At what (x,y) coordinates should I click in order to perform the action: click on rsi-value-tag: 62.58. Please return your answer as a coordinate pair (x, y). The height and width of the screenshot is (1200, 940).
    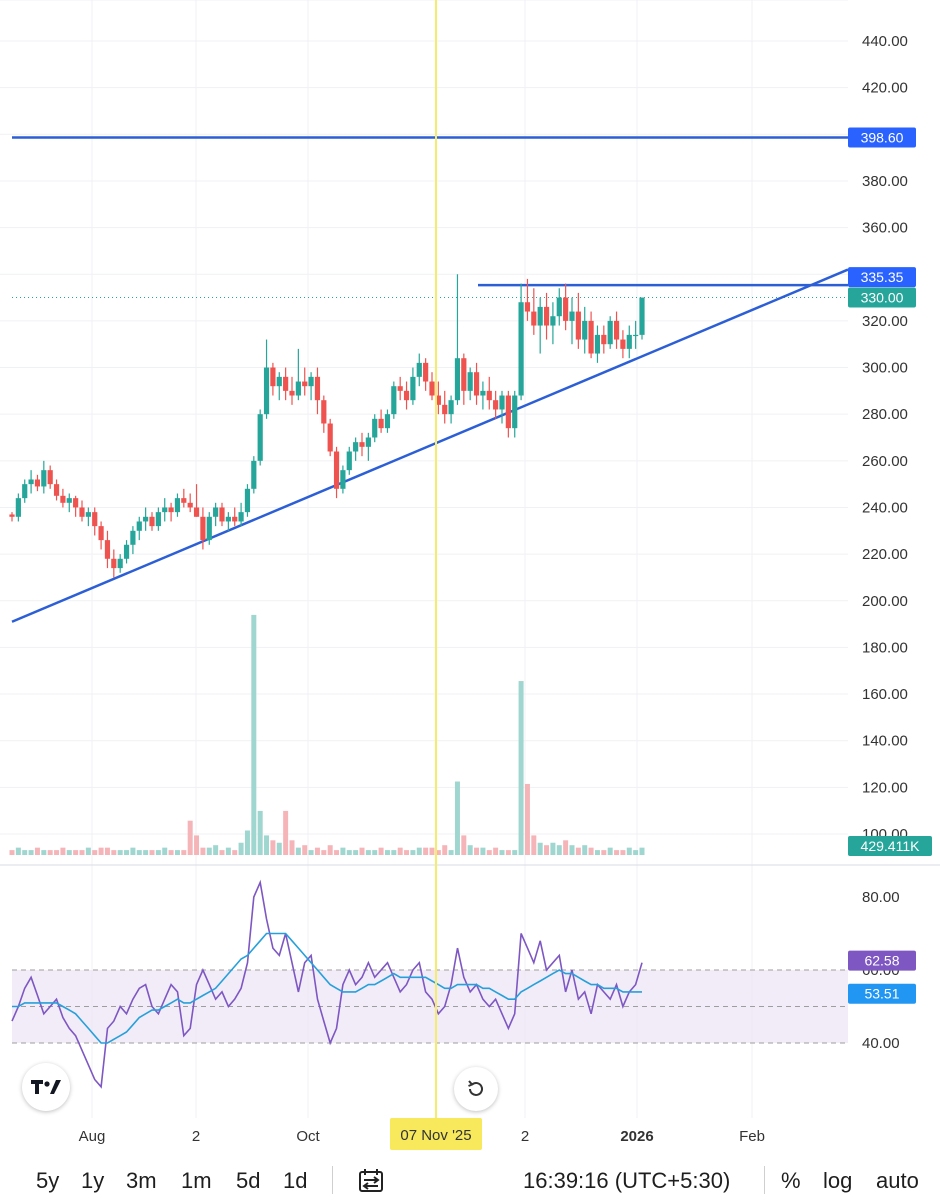
    Looking at the image, I should click on (882, 960).